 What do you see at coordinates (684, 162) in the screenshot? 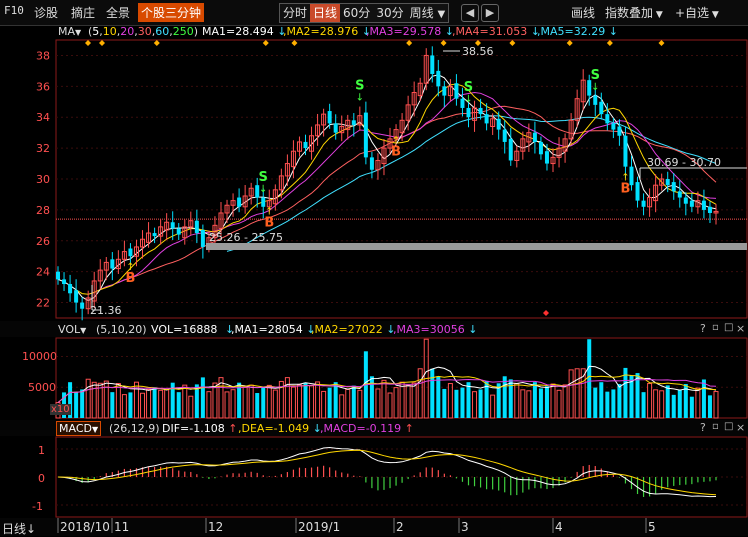
I see `range-label-2: 30.69 - 30.70` at bounding box center [684, 162].